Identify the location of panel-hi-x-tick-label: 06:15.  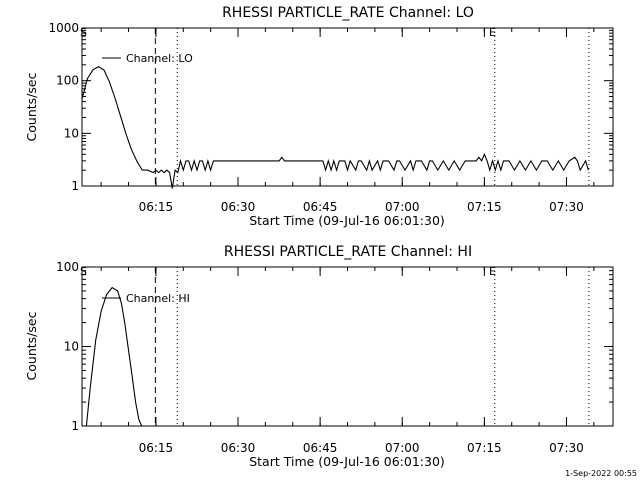
(156, 448).